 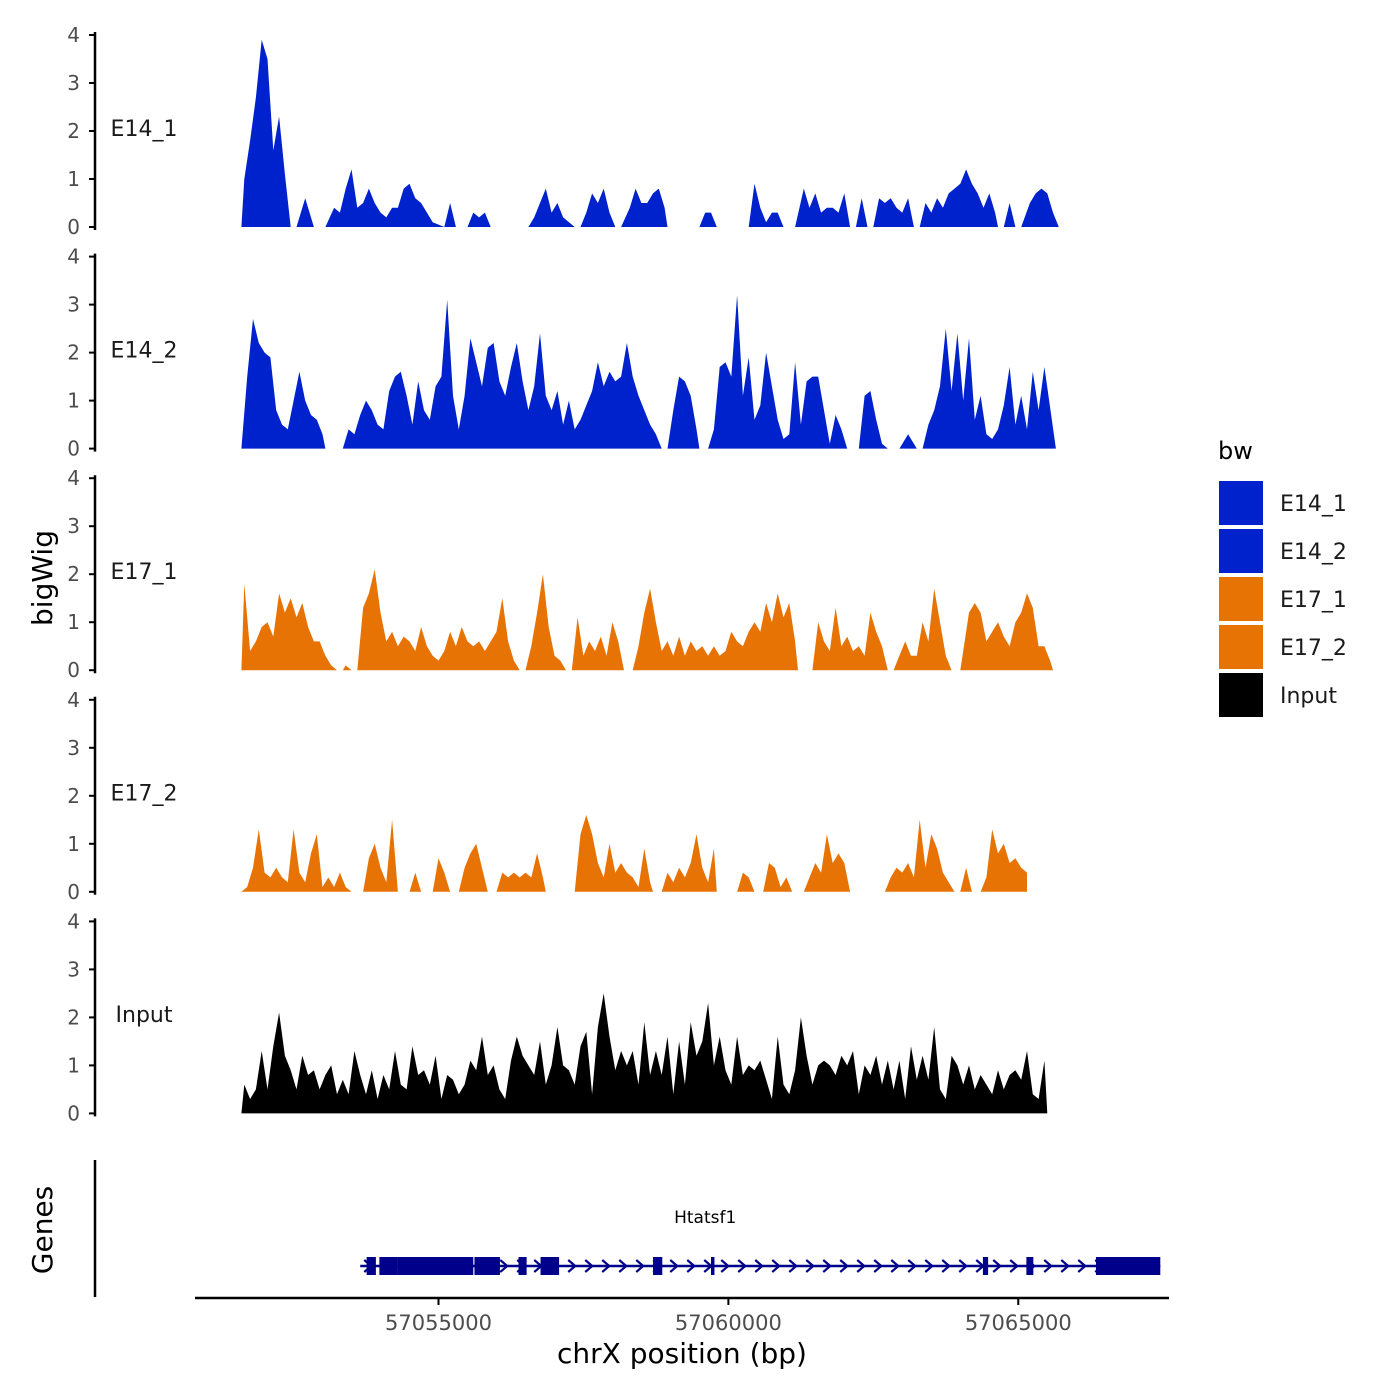 I want to click on track-e17_1: 0 1 2 3 4 E17_1, so click(x=560, y=574).